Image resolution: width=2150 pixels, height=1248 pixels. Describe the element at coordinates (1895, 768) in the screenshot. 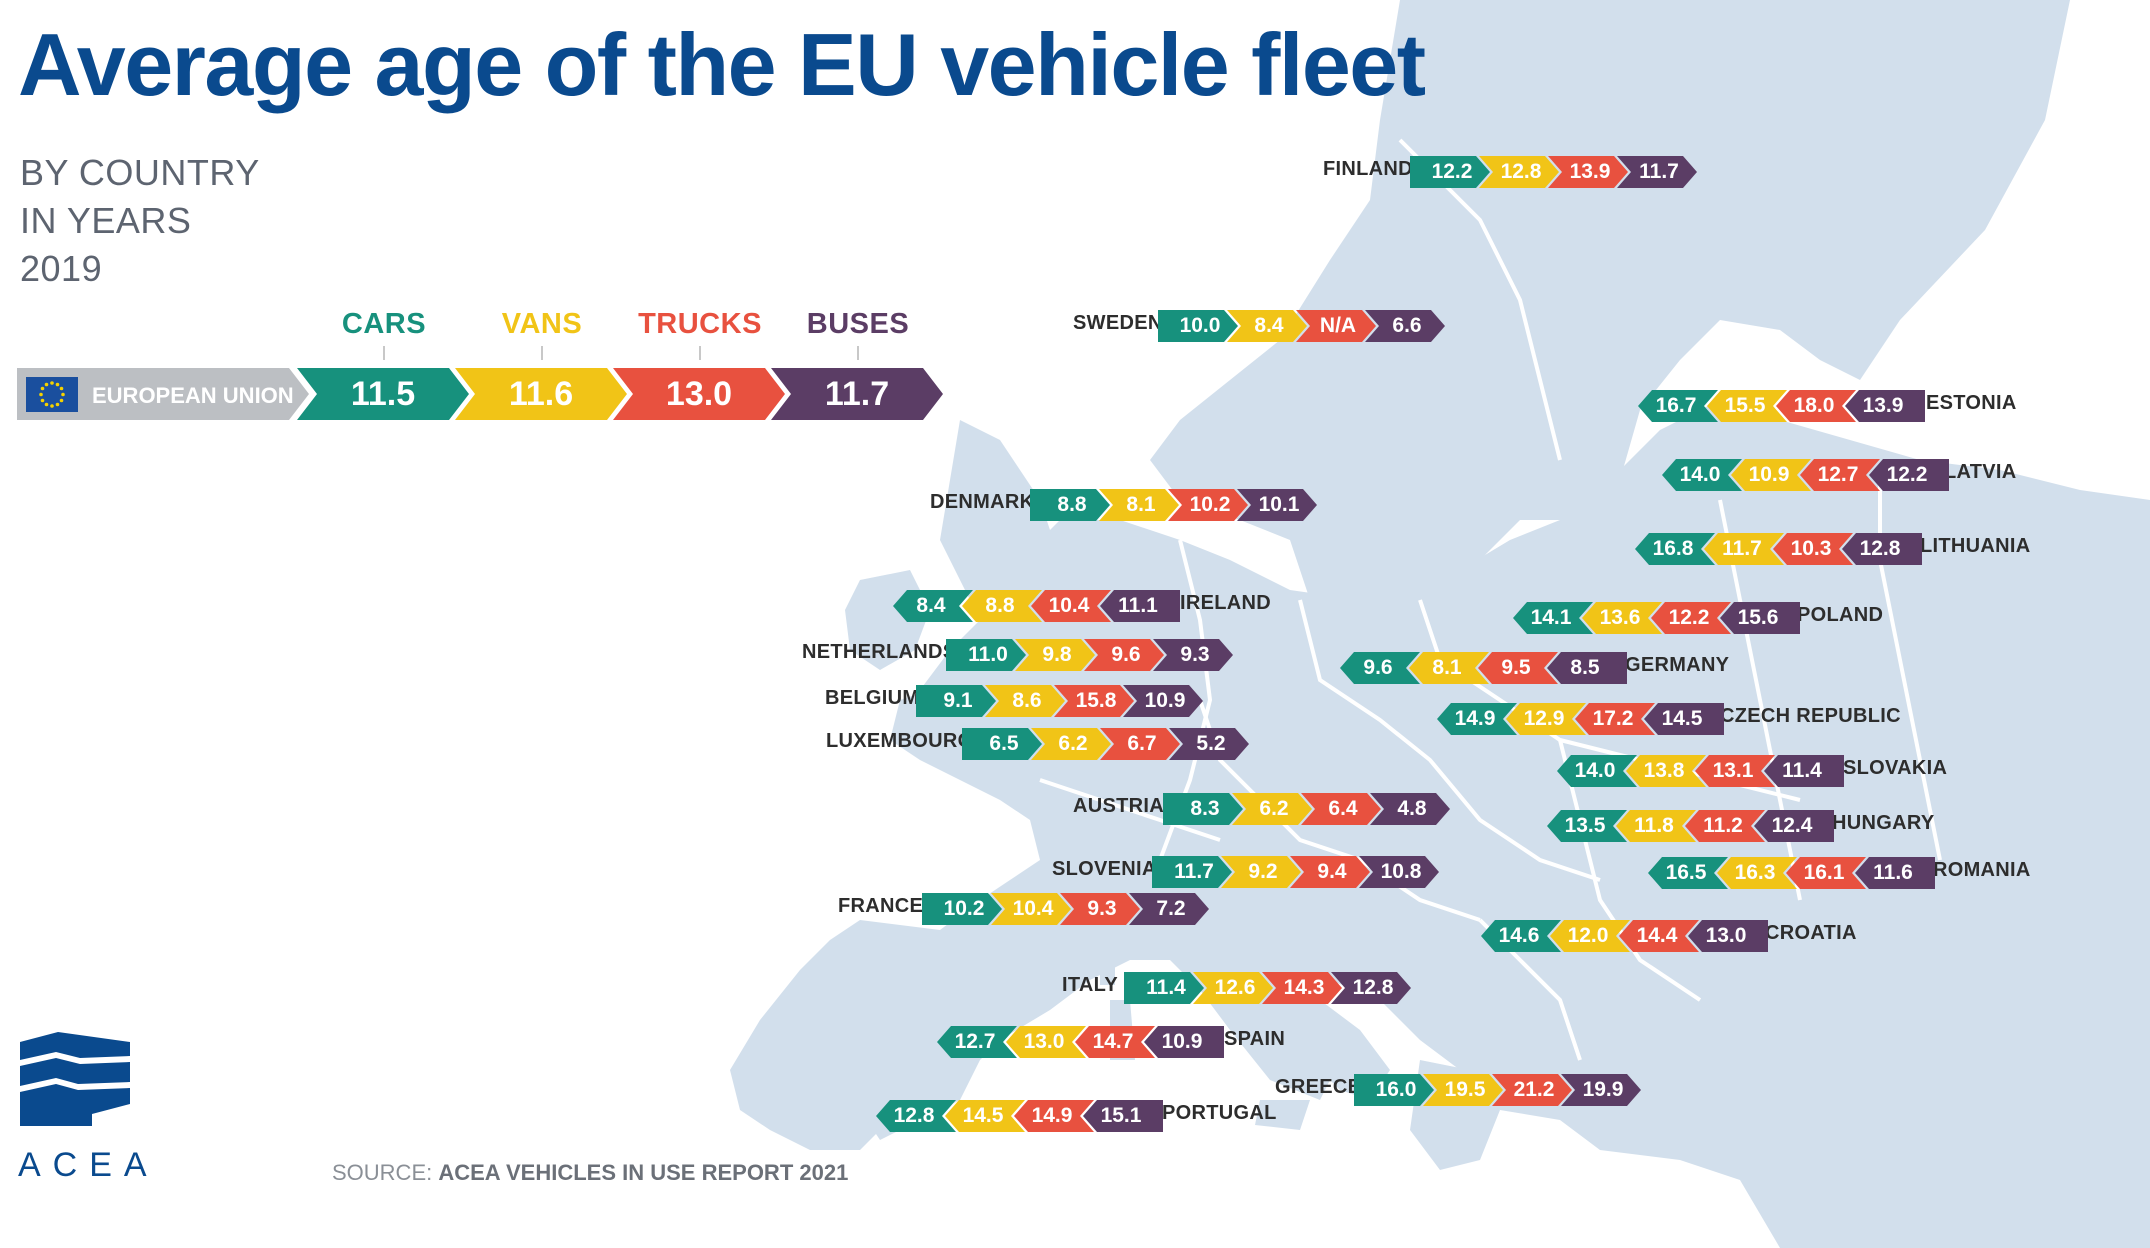

I see `country-label-slovakia: SLOVAKIA` at that location.